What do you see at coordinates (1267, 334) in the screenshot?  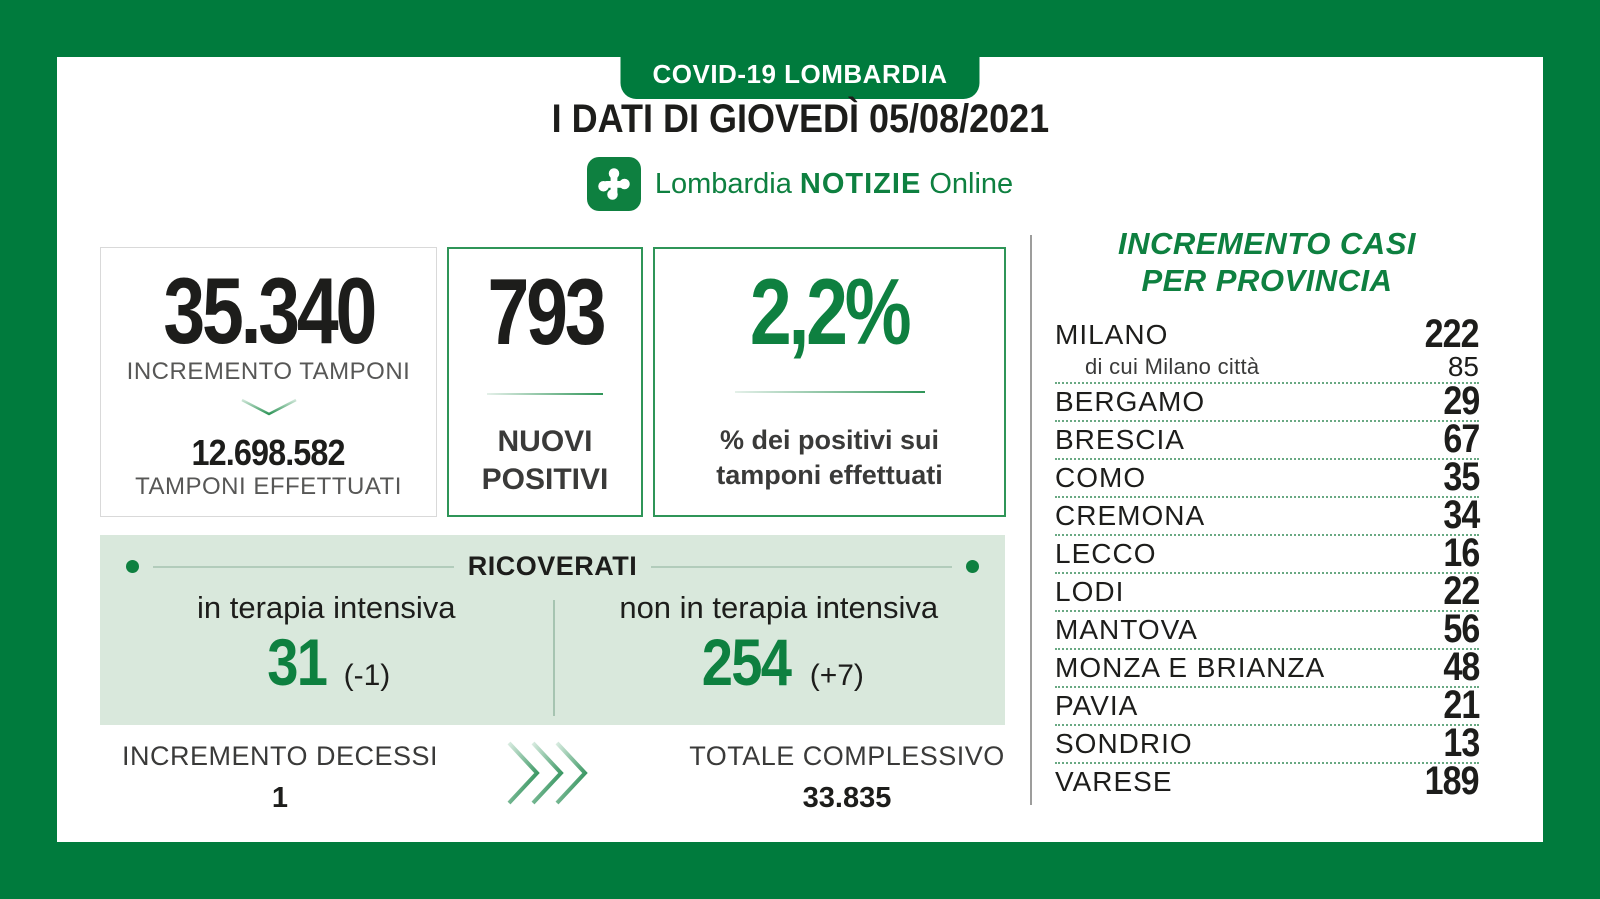 I see `province-row: MILANO 222` at bounding box center [1267, 334].